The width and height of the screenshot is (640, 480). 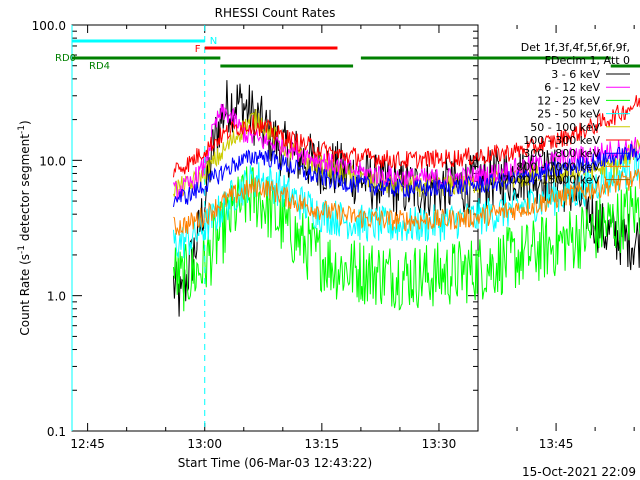 What do you see at coordinates (56, 432) in the screenshot?
I see `y-tick-label: 0.1` at bounding box center [56, 432].